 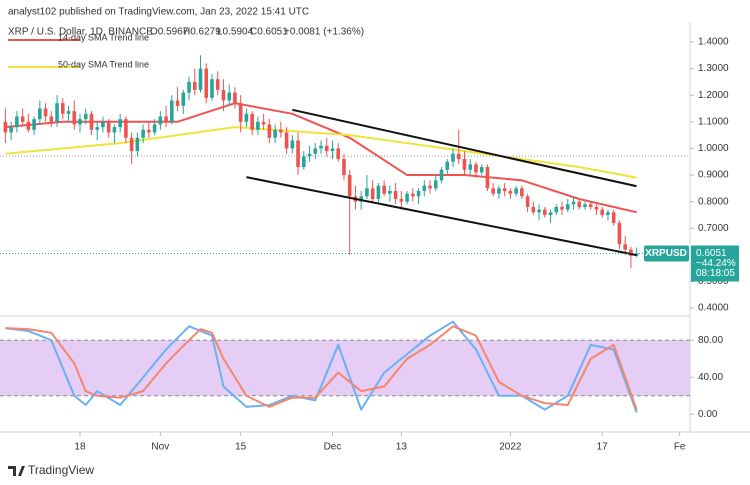 I want to click on legend-label: 50-day SMA Trend line, so click(x=103, y=64).